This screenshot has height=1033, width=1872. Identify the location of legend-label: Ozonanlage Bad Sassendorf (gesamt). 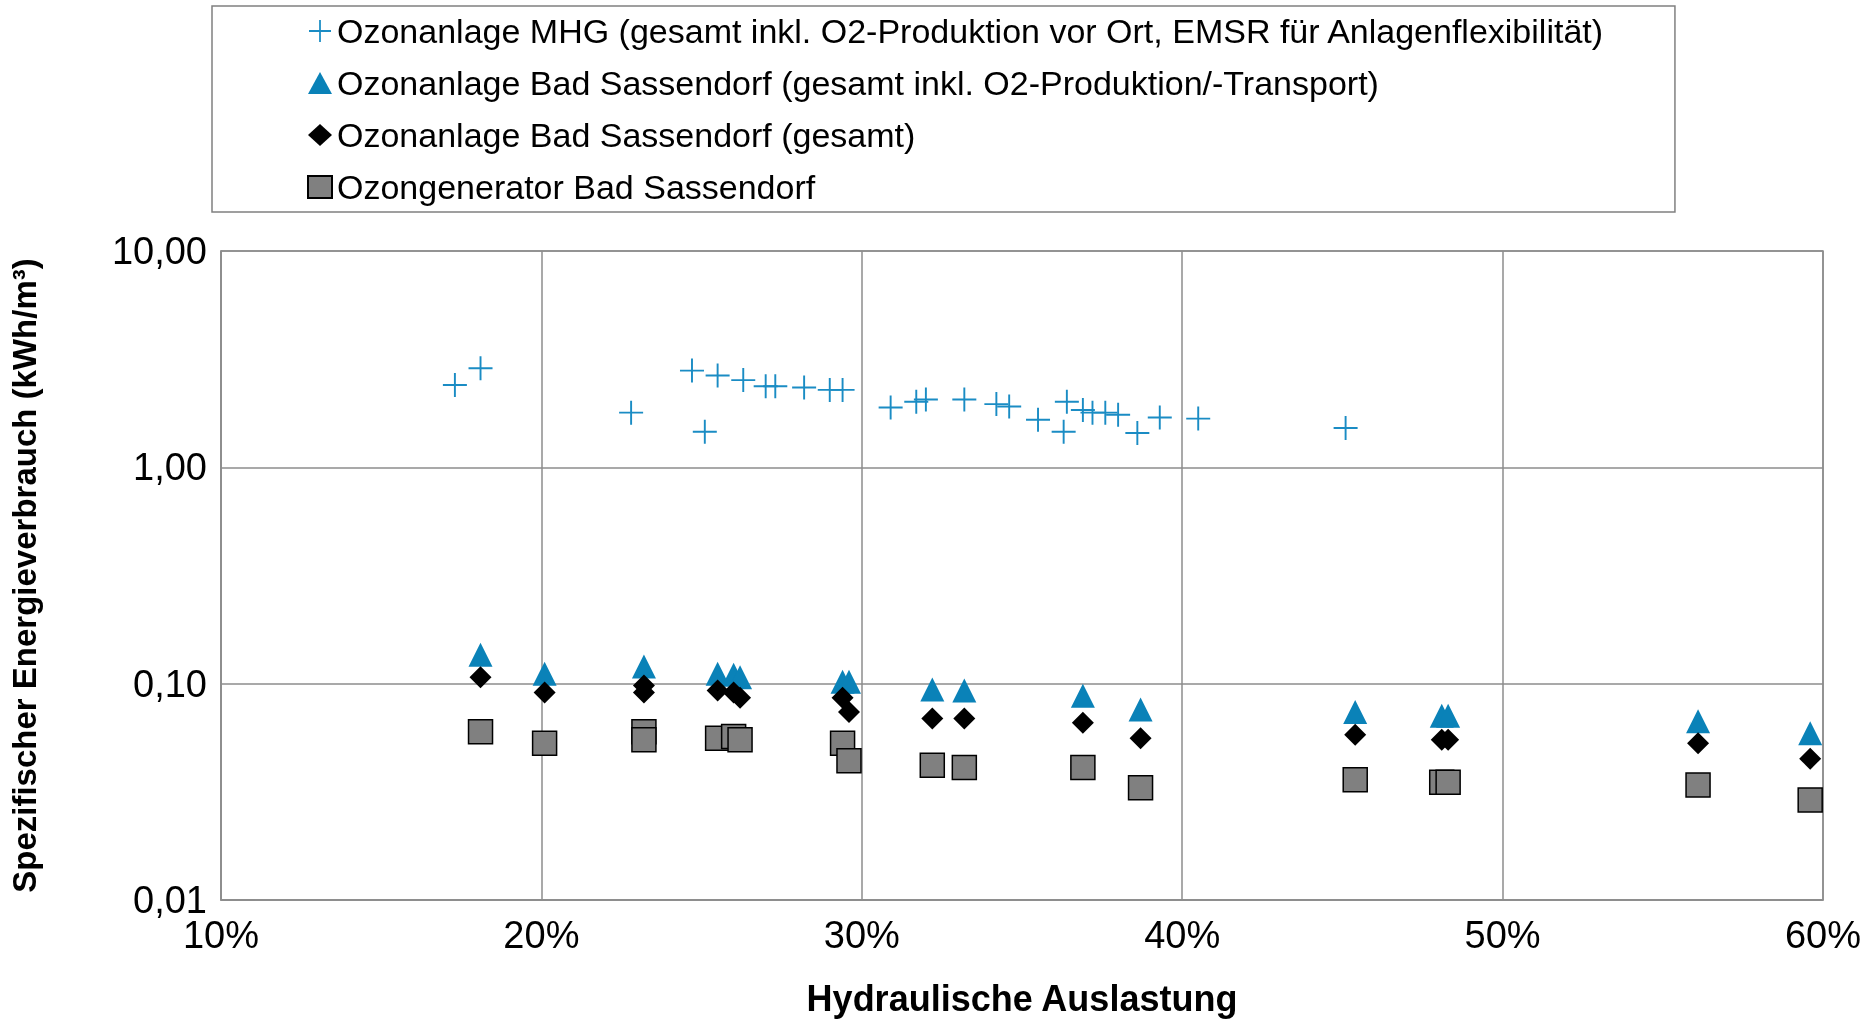
(626, 135).